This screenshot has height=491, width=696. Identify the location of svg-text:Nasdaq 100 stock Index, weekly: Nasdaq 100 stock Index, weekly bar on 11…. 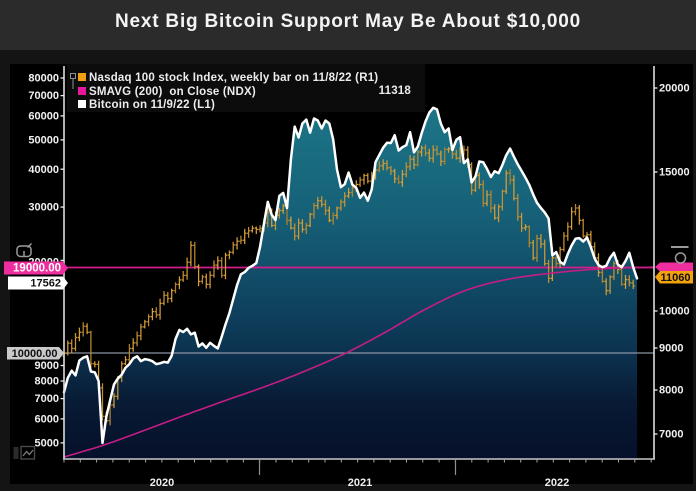
(233, 78).